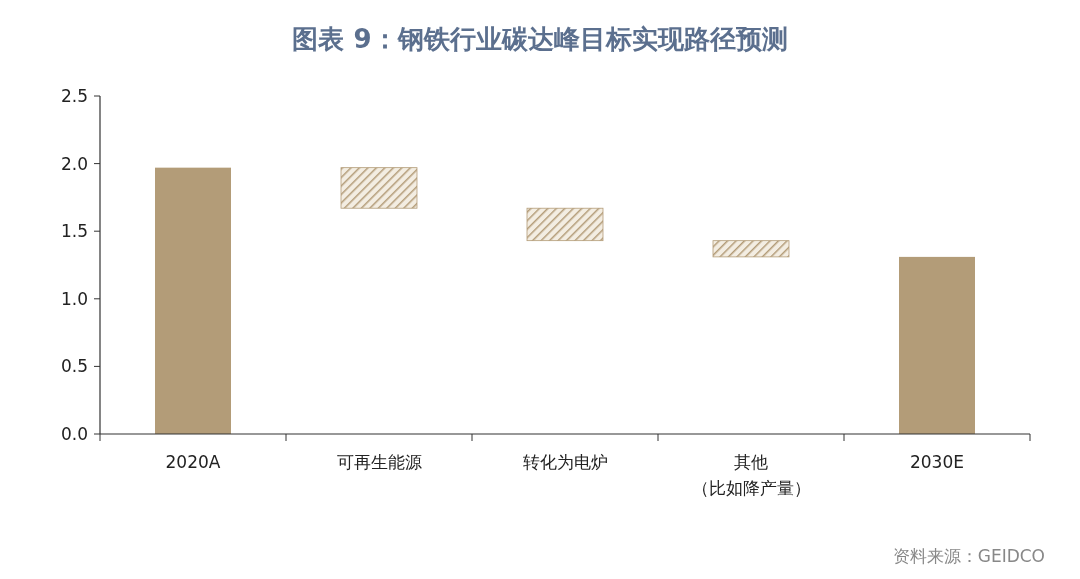 This screenshot has height=579, width=1080. What do you see at coordinates (565, 462) in the screenshot?
I see `x-tick-label: 转化为电炉` at bounding box center [565, 462].